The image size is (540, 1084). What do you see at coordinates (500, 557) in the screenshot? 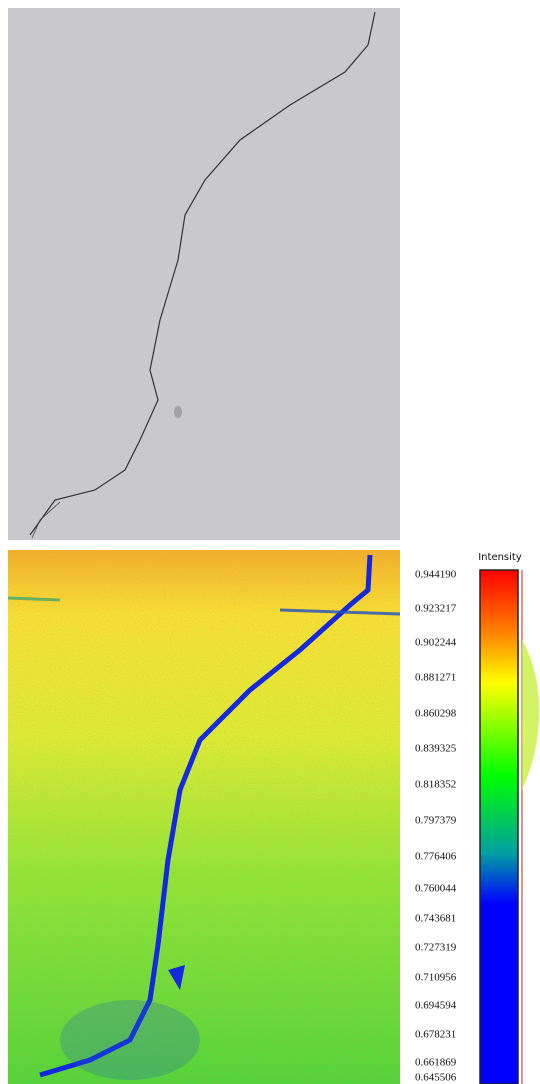
I see `colorbar-title: Intensity` at bounding box center [500, 557].